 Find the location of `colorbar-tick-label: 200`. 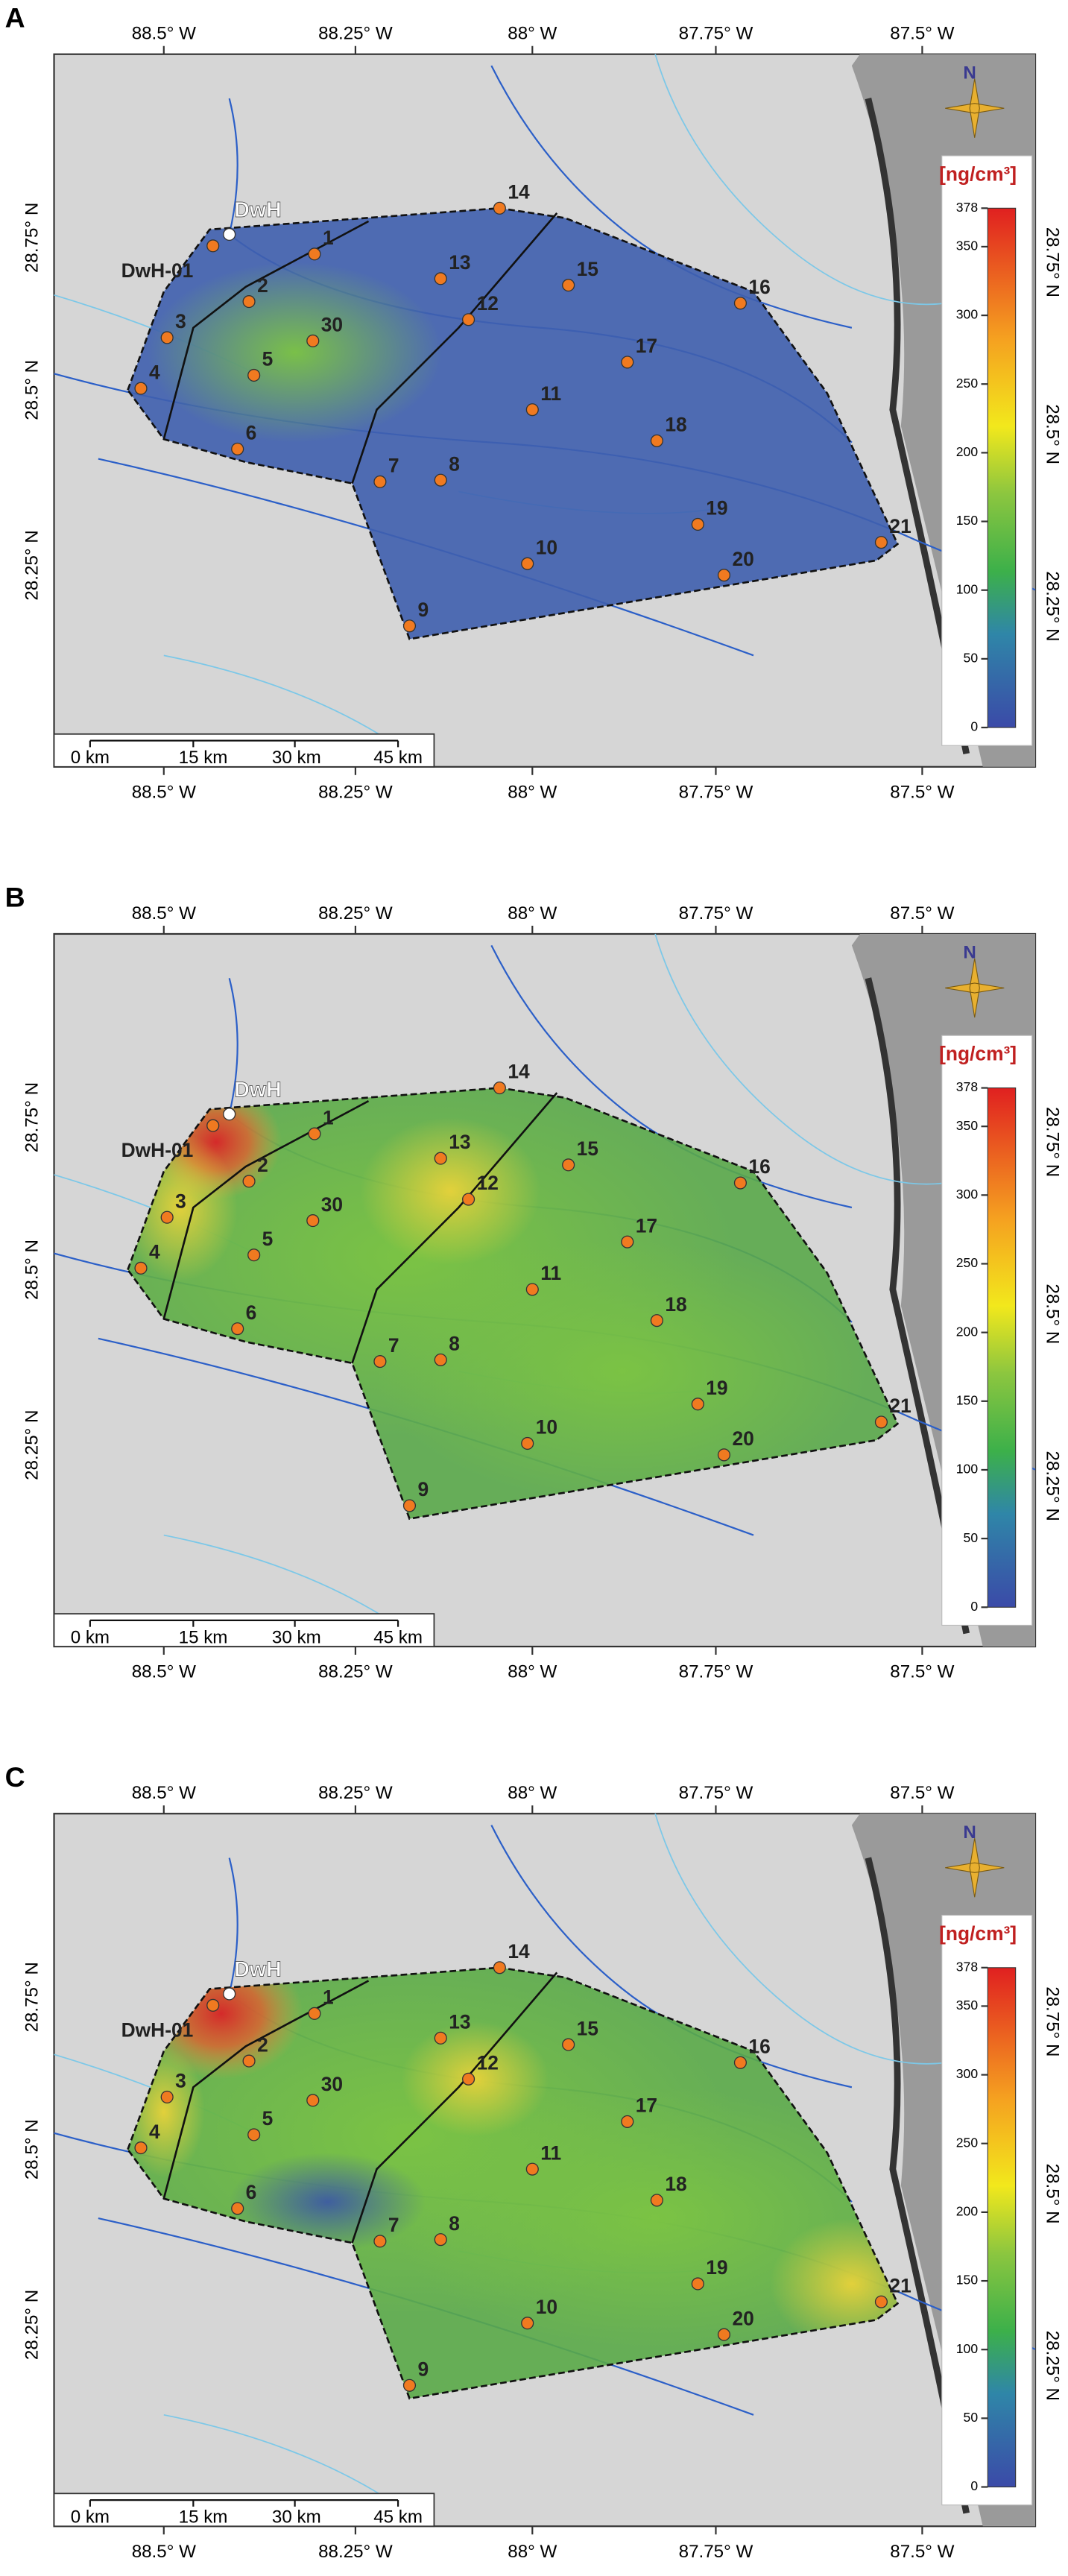

colorbar-tick-label: 200 is located at coordinates (967, 1331).